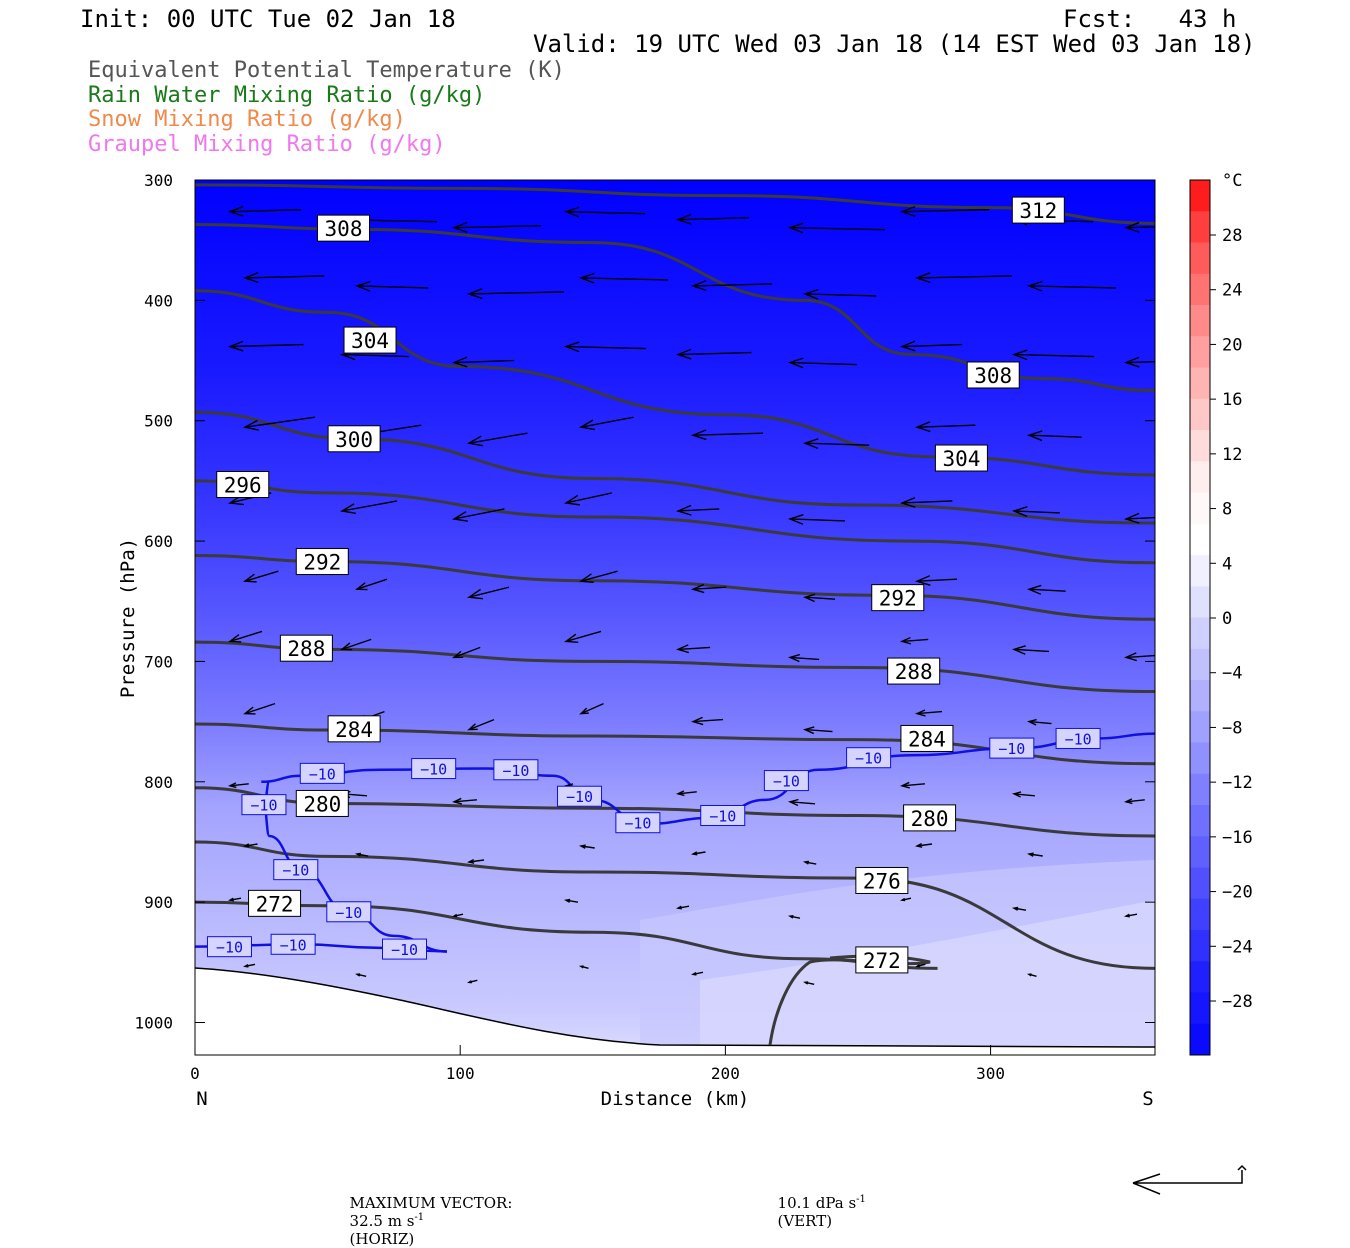  Describe the element at coordinates (1147, 1099) in the screenshot. I see `x-end-label-right: S` at that location.